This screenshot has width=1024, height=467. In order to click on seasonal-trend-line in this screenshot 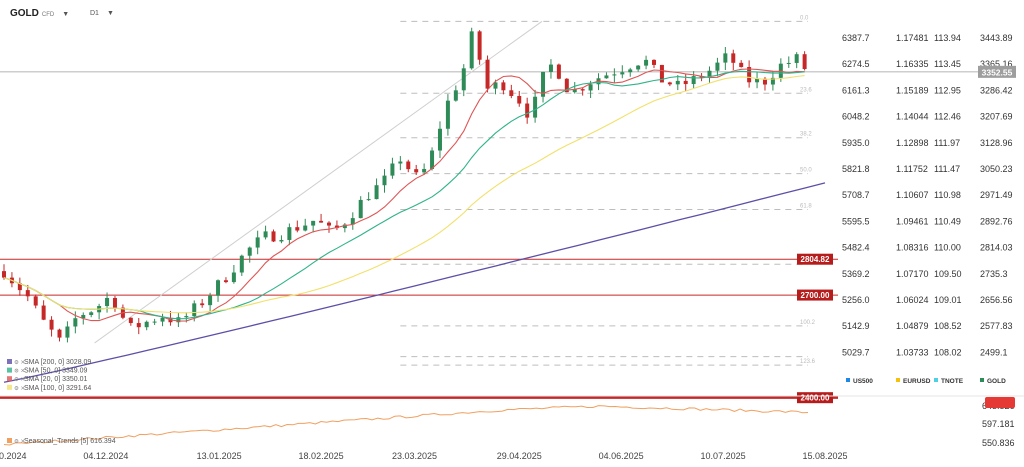, I will do `click(406, 425)`.